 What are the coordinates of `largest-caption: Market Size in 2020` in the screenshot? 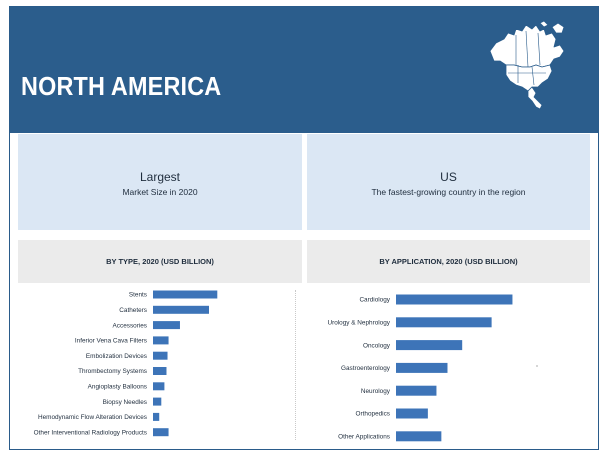 It's located at (160, 192).